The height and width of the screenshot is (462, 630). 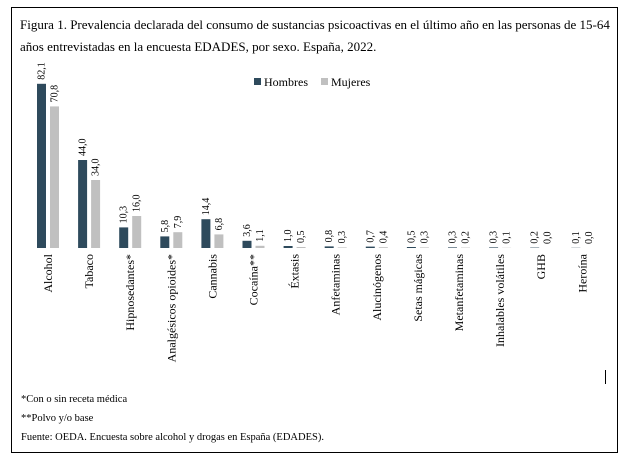 What do you see at coordinates (124, 215) in the screenshot?
I see `data-label-hombres-2: 10,3` at bounding box center [124, 215].